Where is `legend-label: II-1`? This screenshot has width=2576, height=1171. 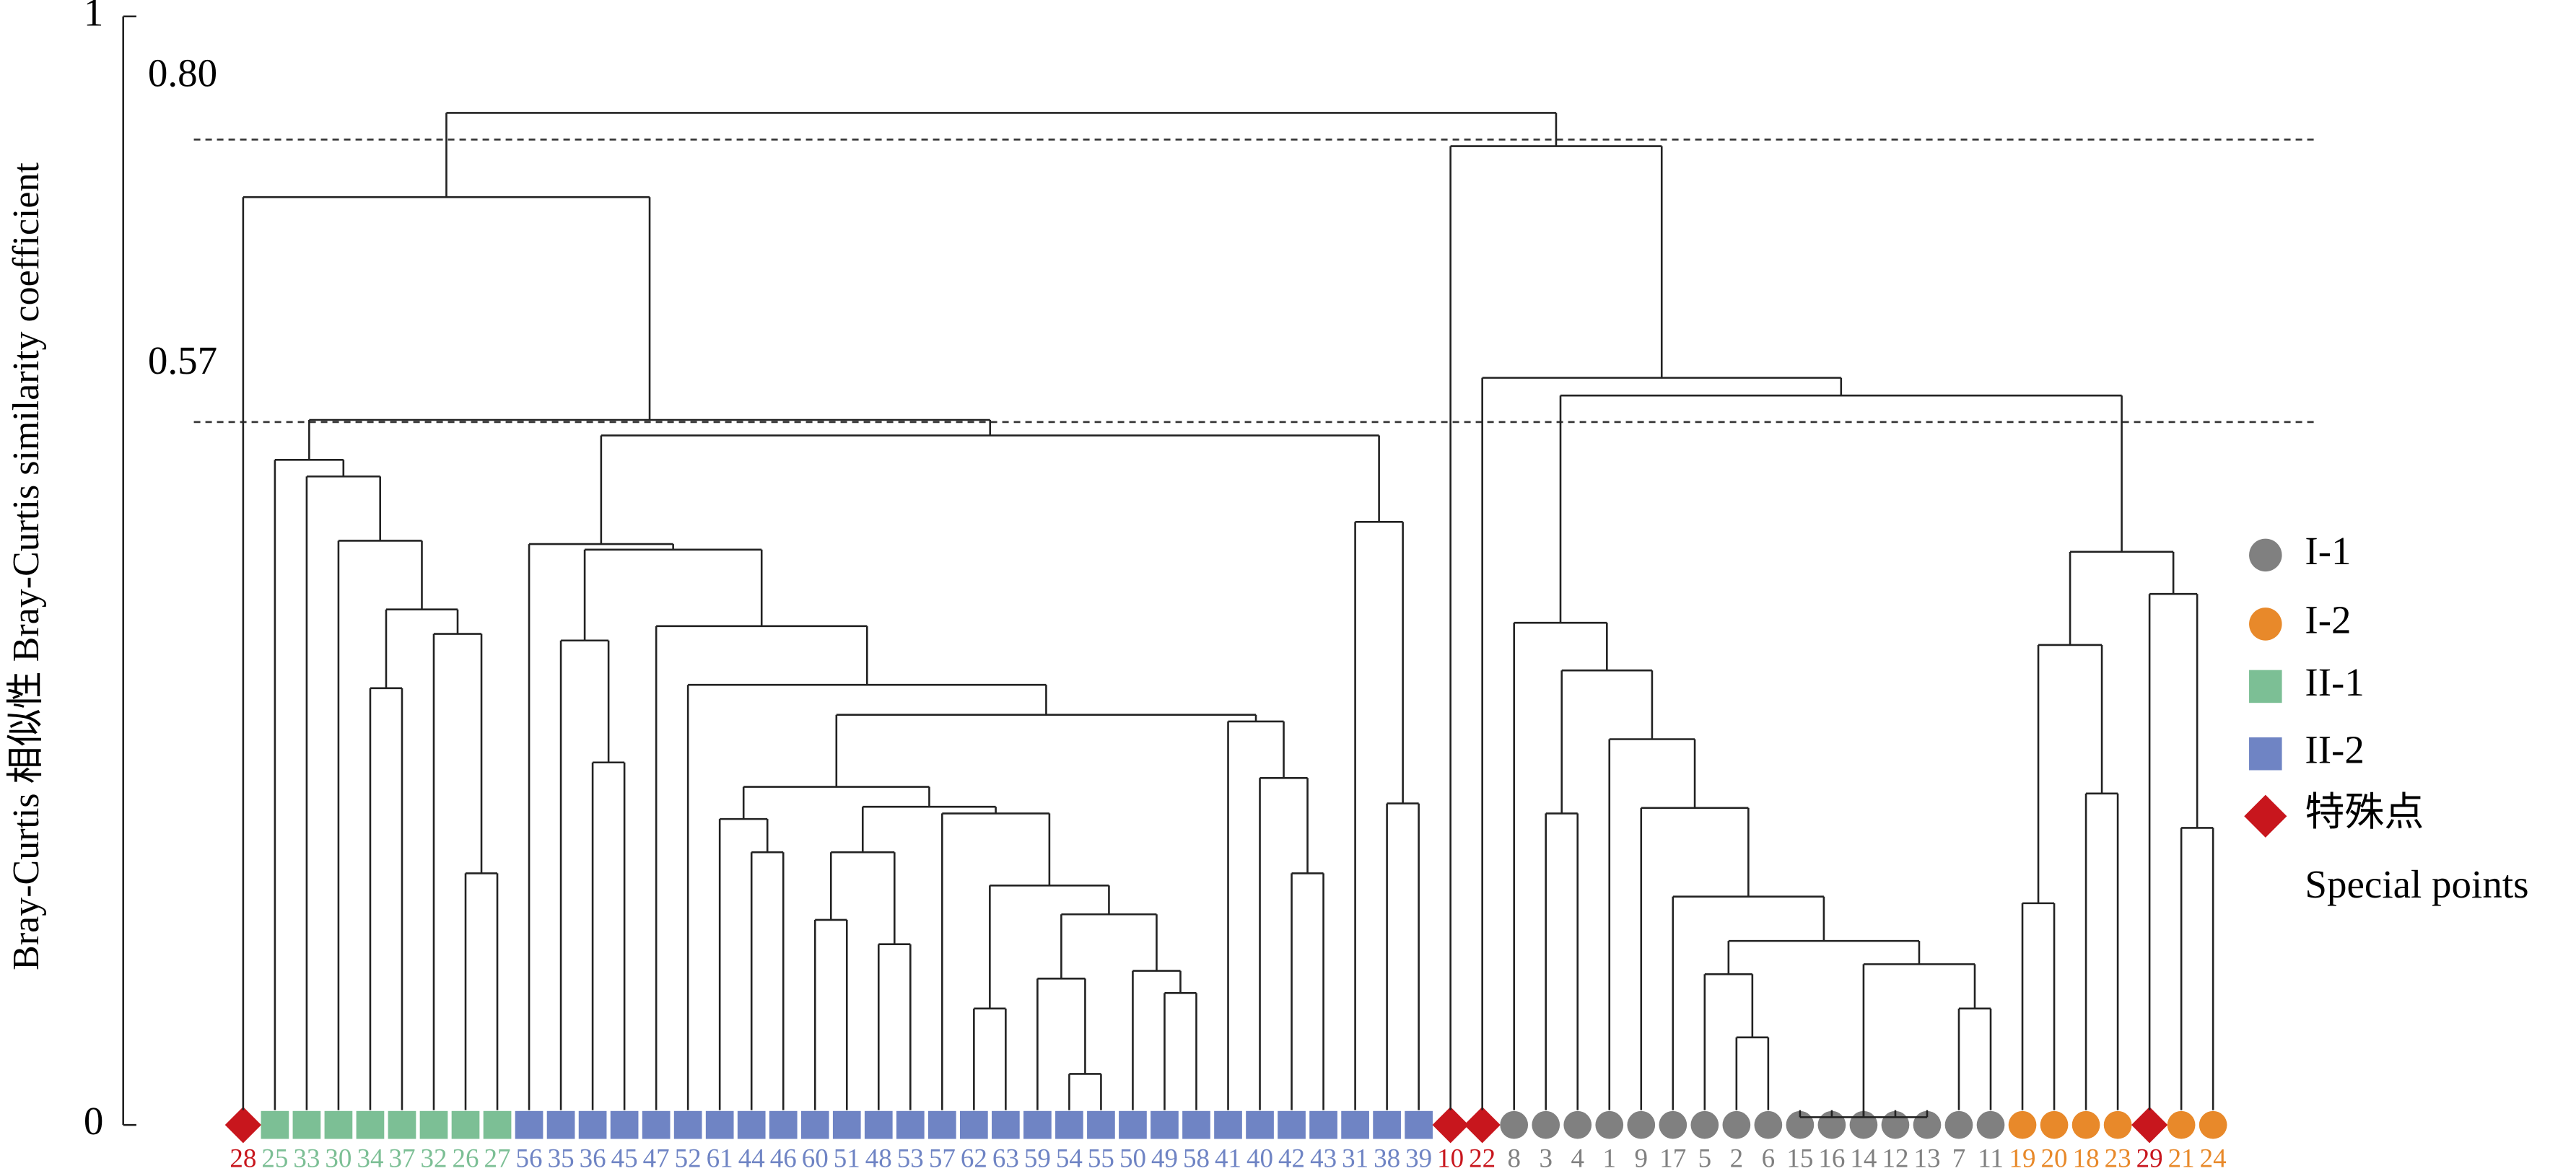 legend-label: II-1 is located at coordinates (2334, 682).